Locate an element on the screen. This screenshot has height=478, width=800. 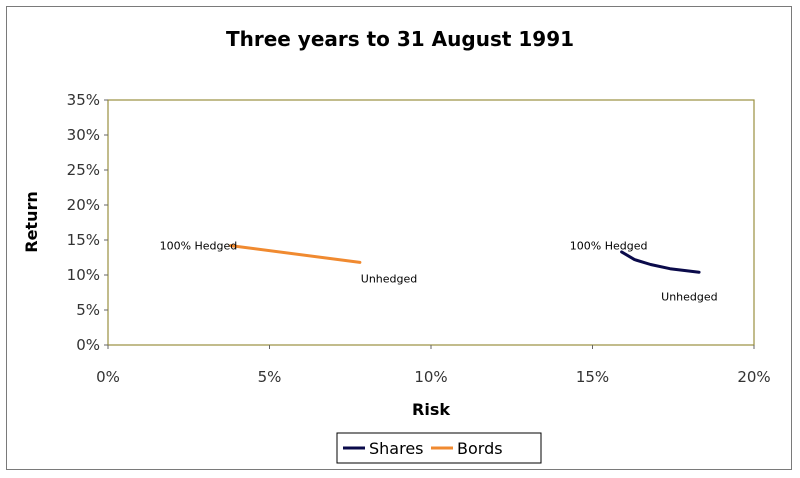
y-tick-label: 35% is located at coordinates (83, 100).